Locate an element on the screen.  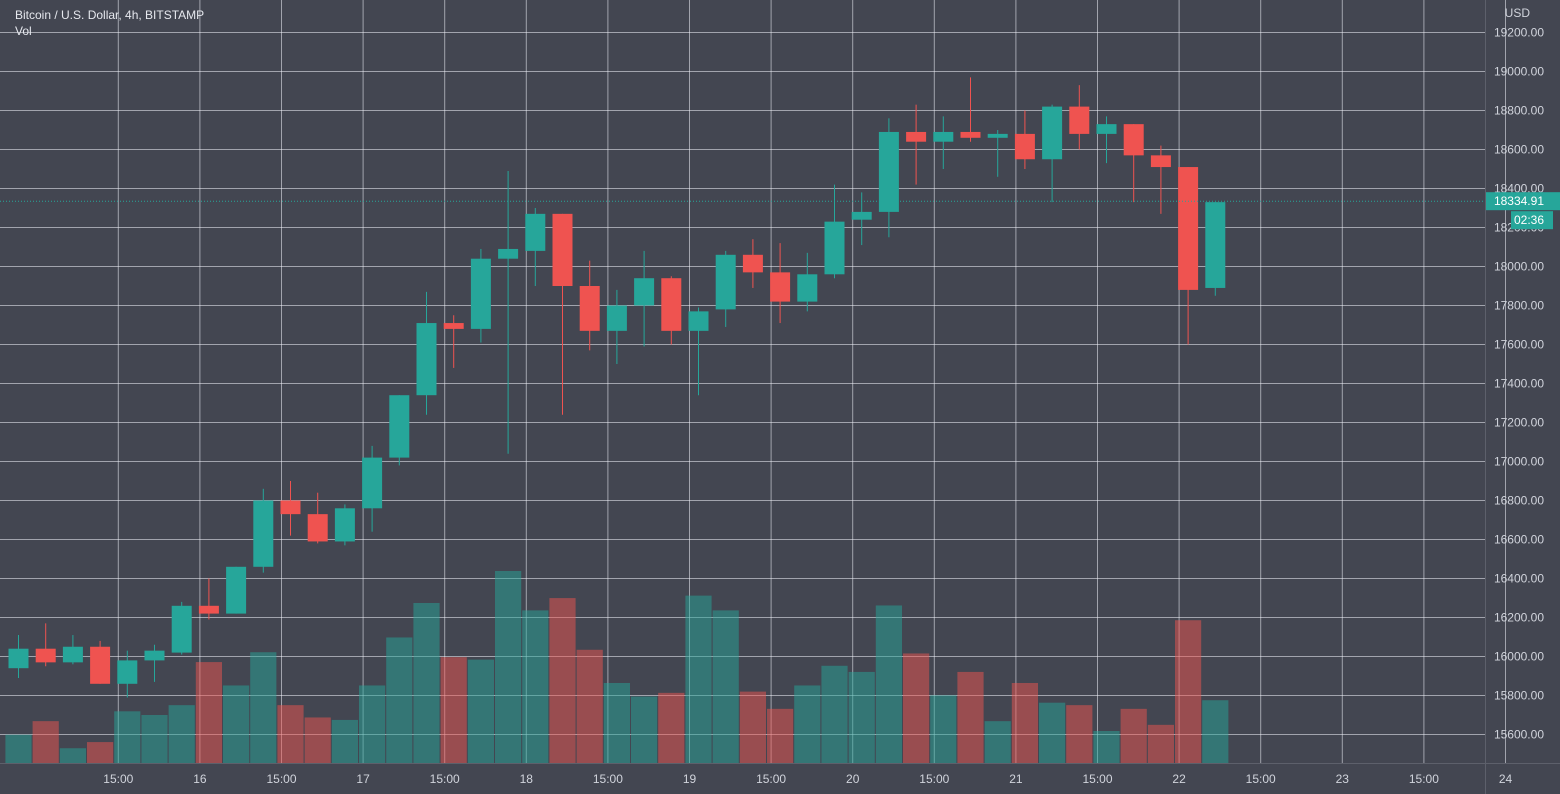
price-tick-label: 16400.00 is located at coordinates (1519, 579).